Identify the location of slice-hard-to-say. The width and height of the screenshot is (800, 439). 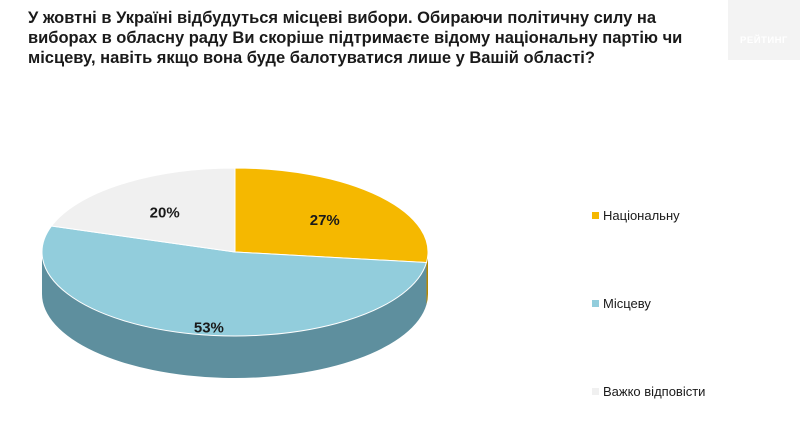
(143, 210).